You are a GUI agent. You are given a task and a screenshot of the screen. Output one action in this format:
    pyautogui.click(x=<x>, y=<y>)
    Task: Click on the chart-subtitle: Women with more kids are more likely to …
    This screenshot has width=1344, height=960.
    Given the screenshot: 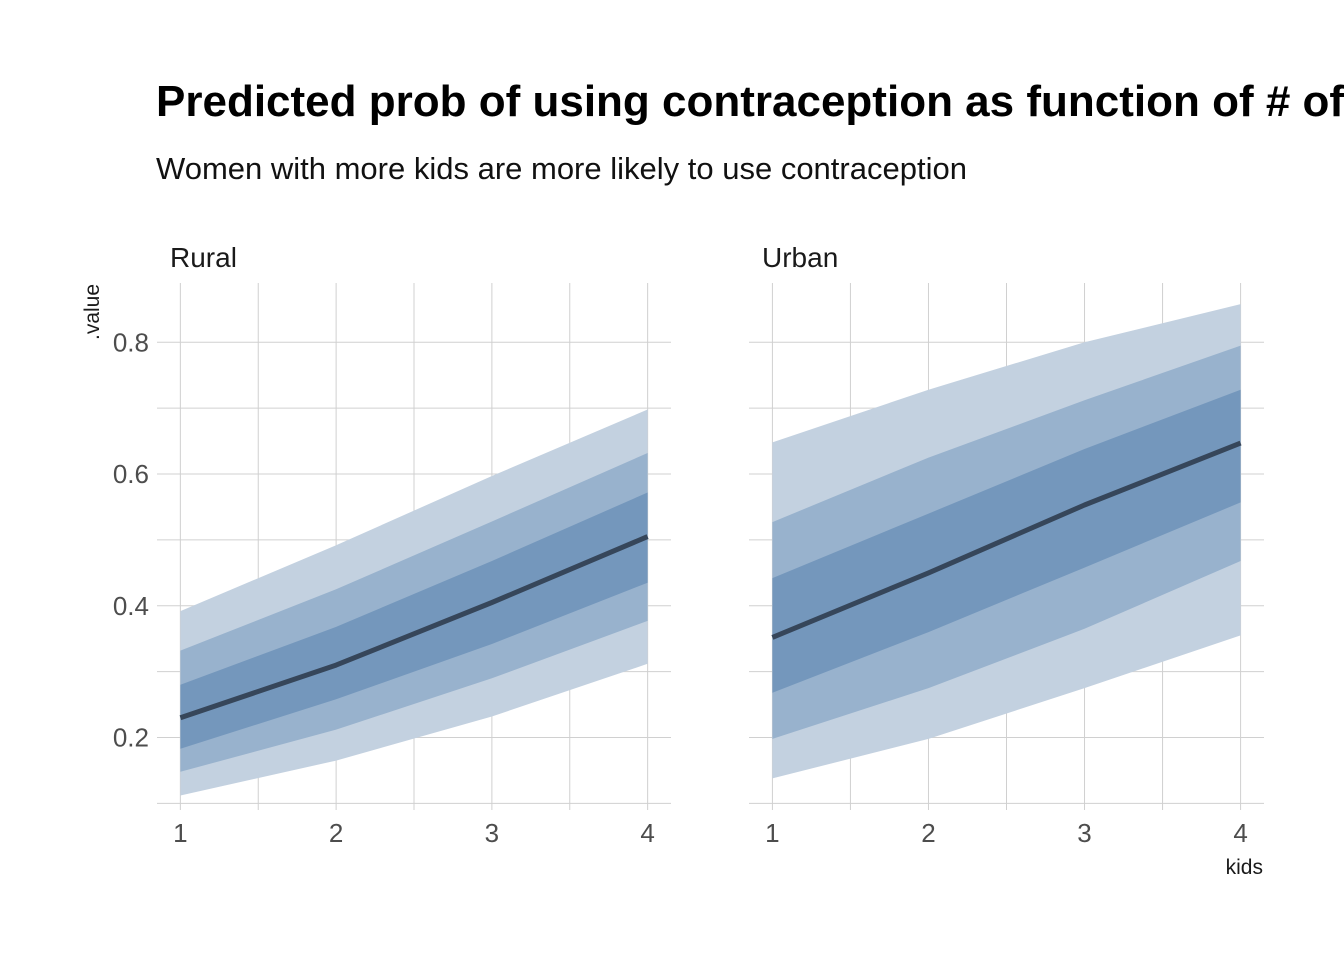 What is the action you would take?
    pyautogui.click(x=561, y=168)
    